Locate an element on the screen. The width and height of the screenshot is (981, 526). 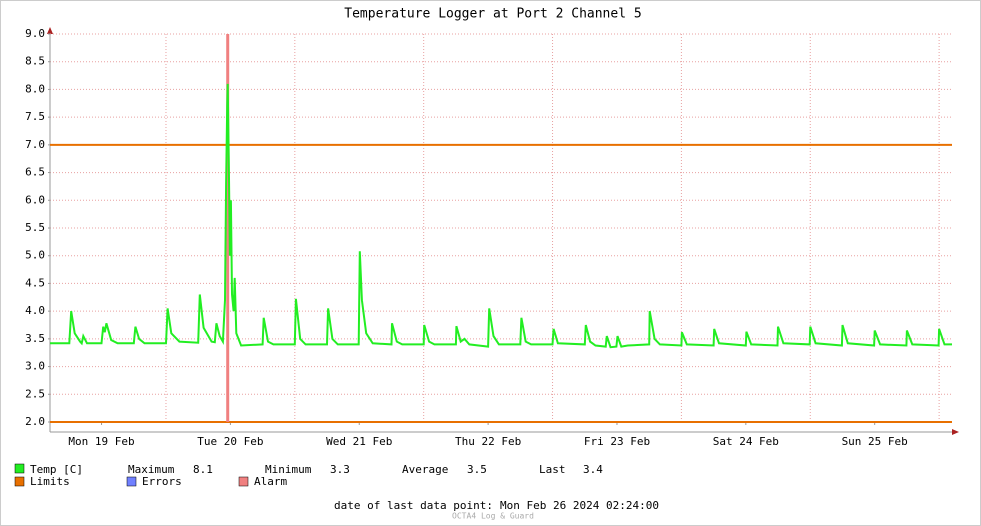
x-tick-label: Sun 25 Feb is located at coordinates (875, 441).